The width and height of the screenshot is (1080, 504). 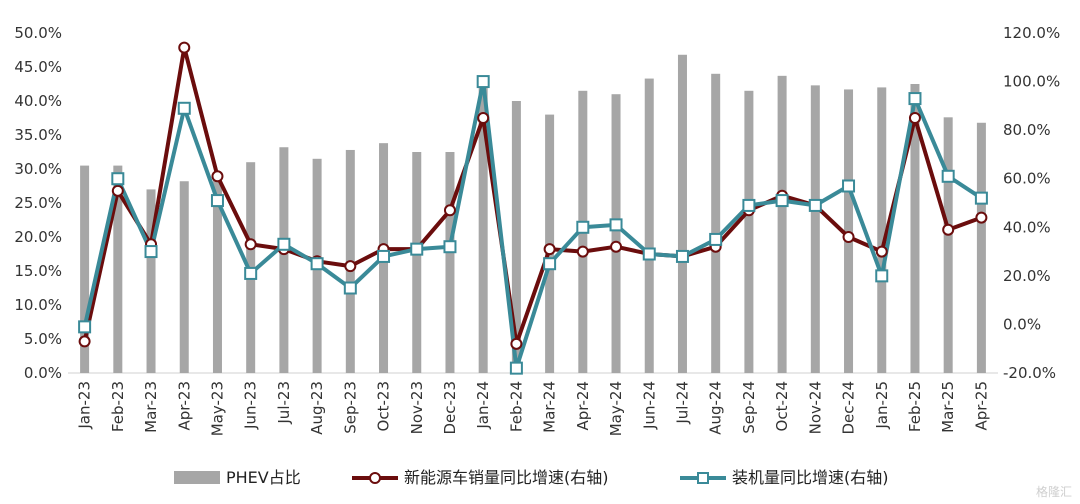 What do you see at coordinates (1029, 373) in the screenshot?
I see `right-y-tick-label: -20.0%` at bounding box center [1029, 373].